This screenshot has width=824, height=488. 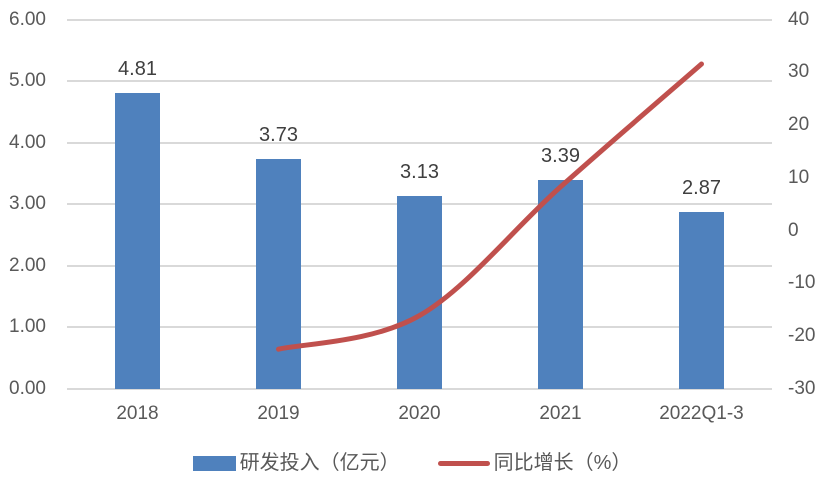 What do you see at coordinates (560, 413) in the screenshot?
I see `x-axis-label: 2021` at bounding box center [560, 413].